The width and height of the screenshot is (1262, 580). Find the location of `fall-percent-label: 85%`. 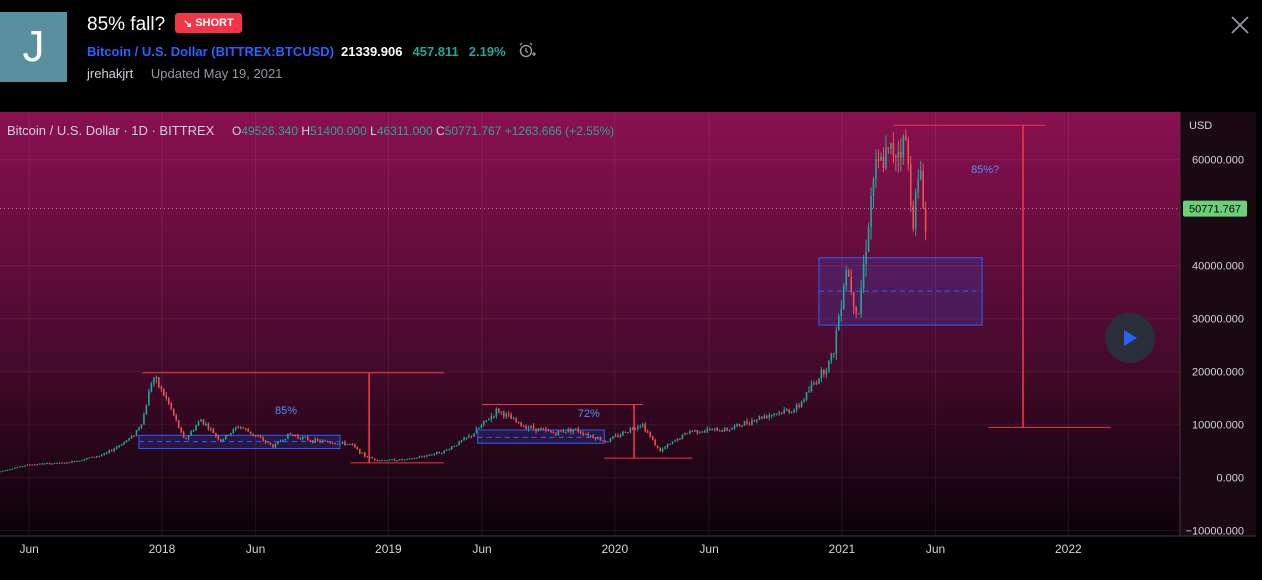

fall-percent-label: 85% is located at coordinates (286, 411).